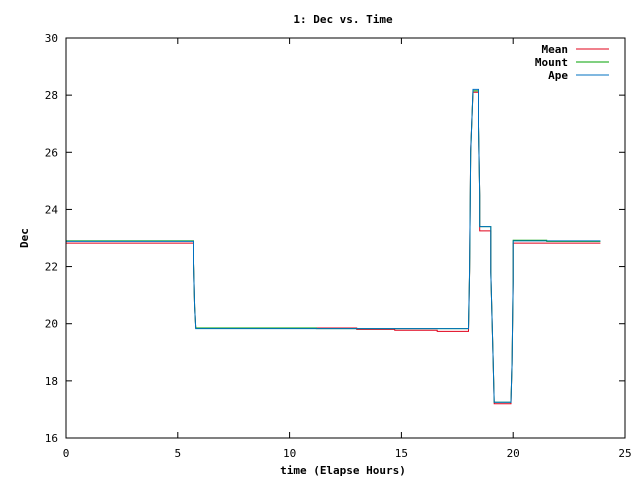 This screenshot has width=640, height=480. I want to click on x-tick-label: 25, so click(624, 453).